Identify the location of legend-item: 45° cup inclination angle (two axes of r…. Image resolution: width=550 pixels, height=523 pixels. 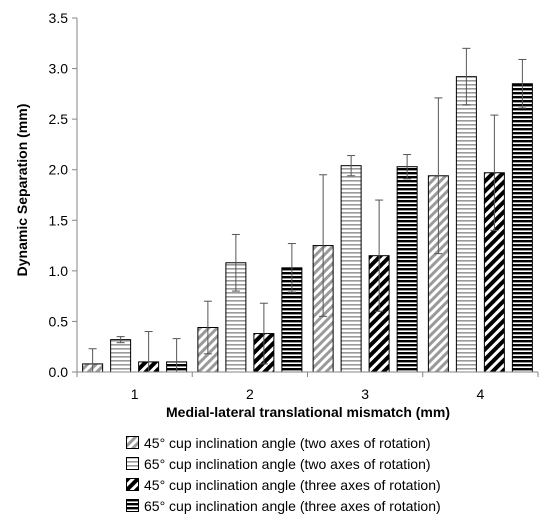
(283, 442).